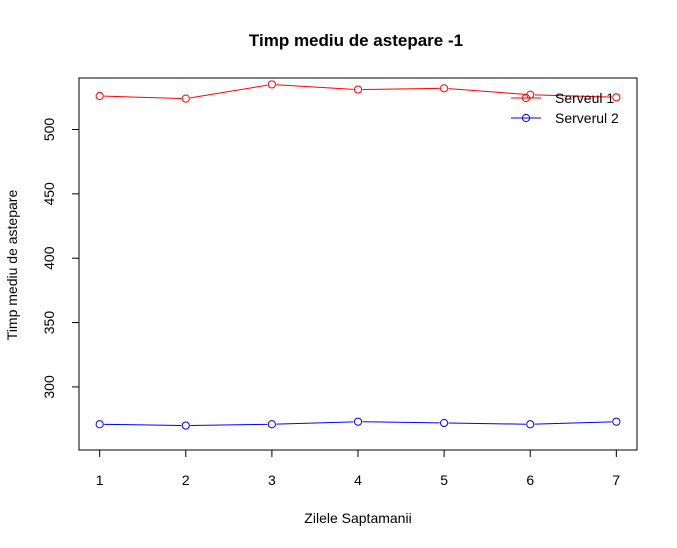  What do you see at coordinates (356, 40) in the screenshot?
I see `chart-title: Timp mediu de astepare -1` at bounding box center [356, 40].